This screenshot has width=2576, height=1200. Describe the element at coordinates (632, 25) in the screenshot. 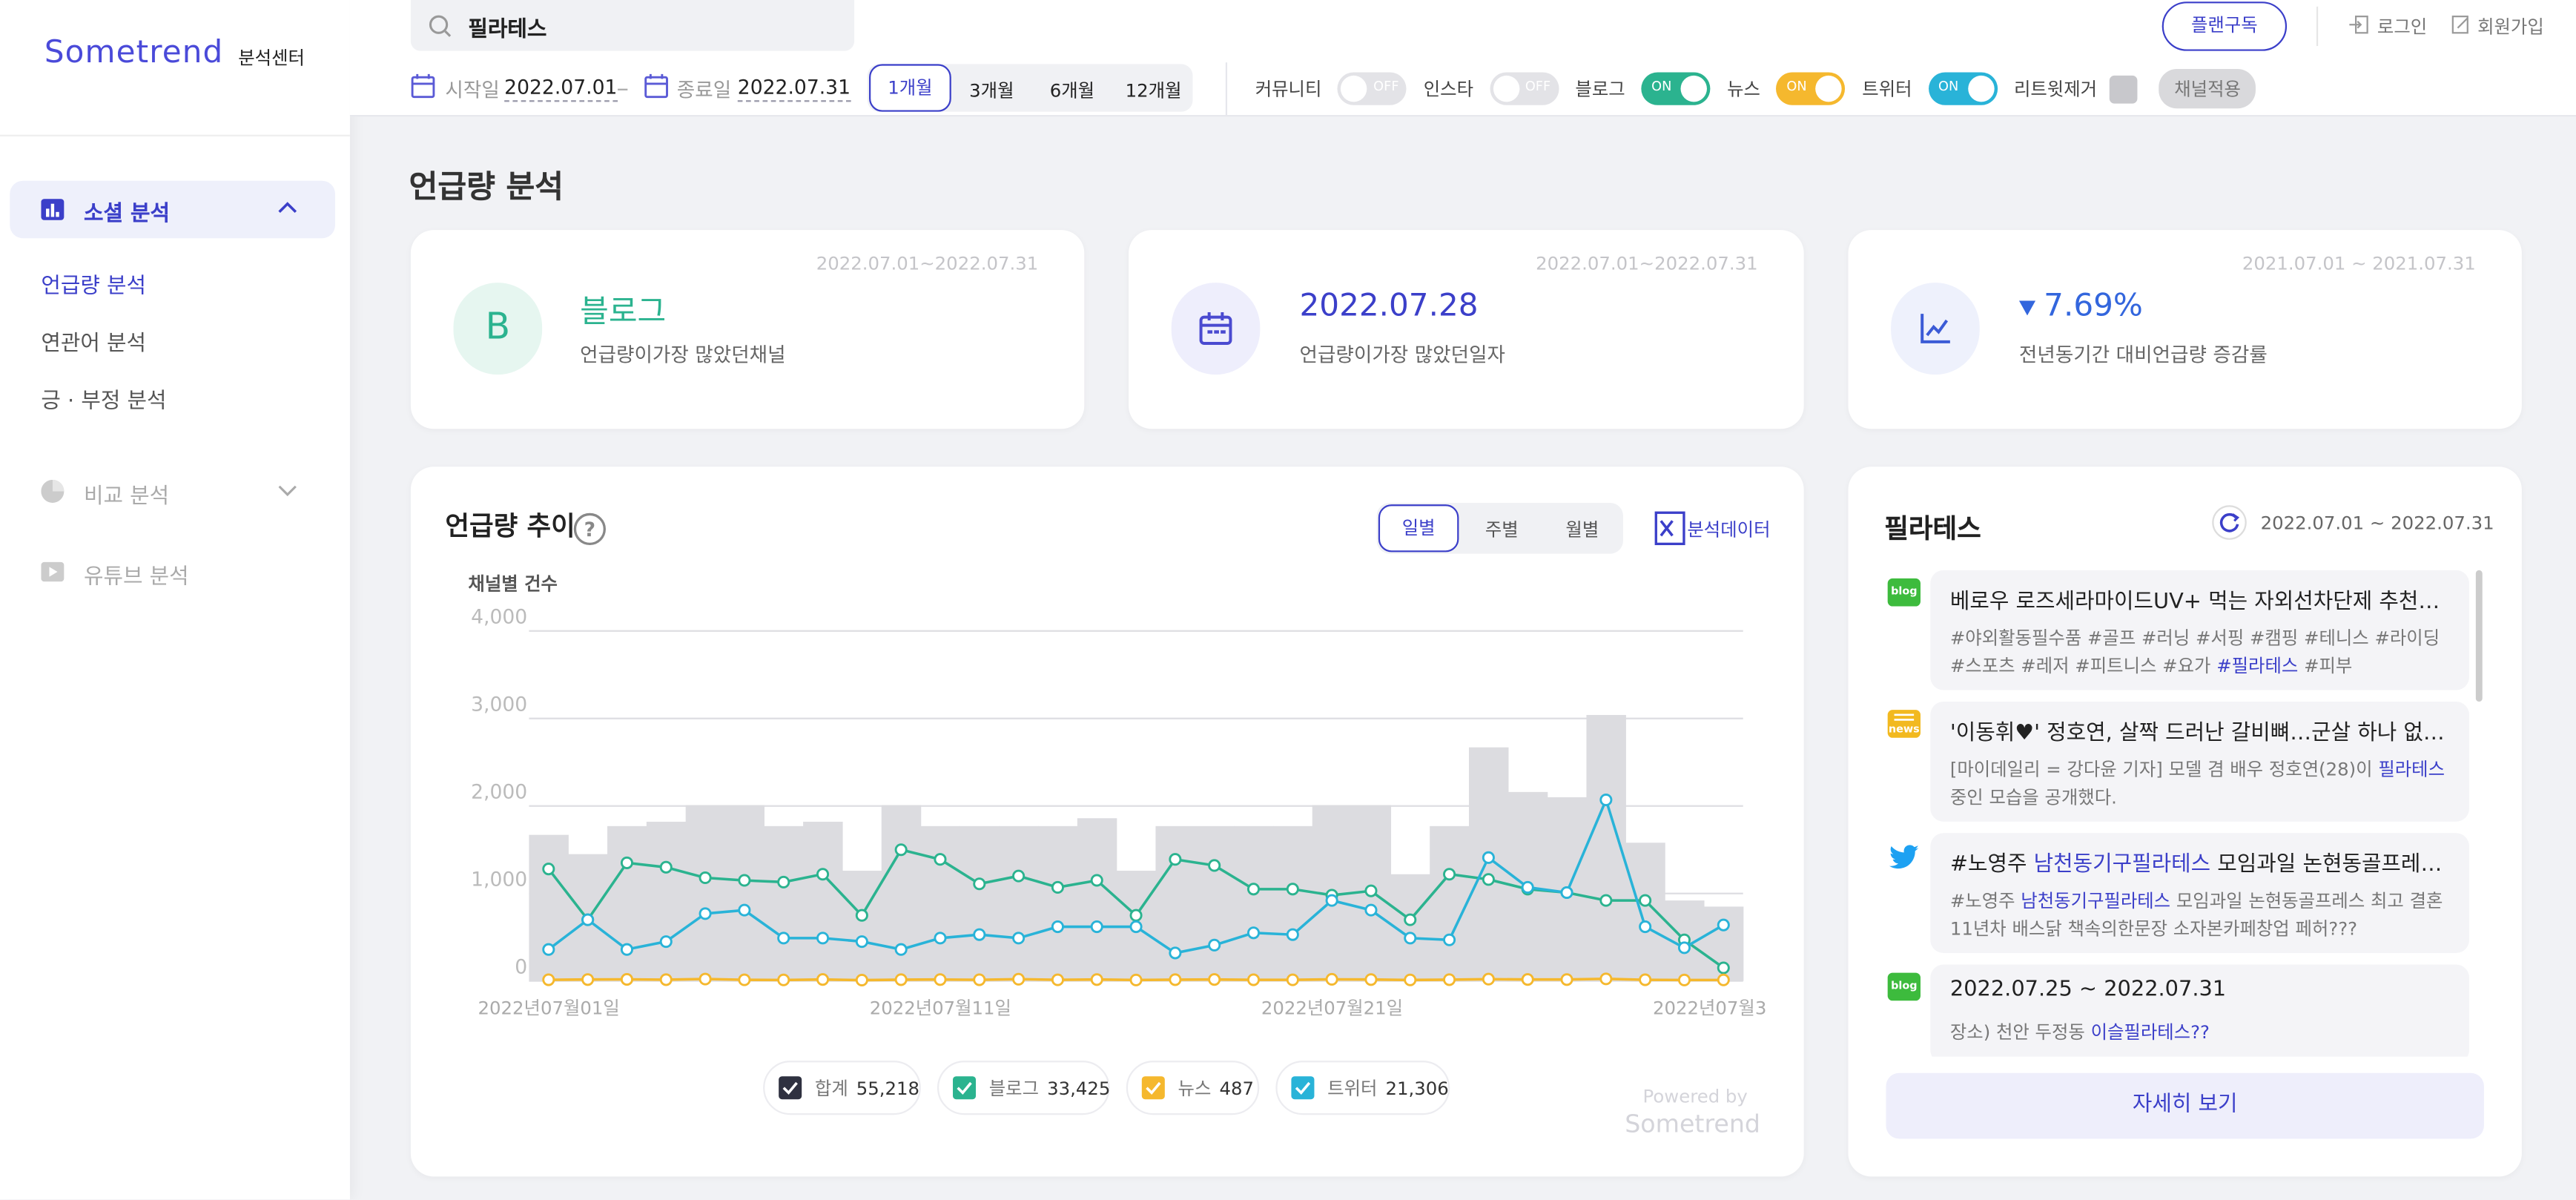

I see `search-box: 필라테스` at that location.